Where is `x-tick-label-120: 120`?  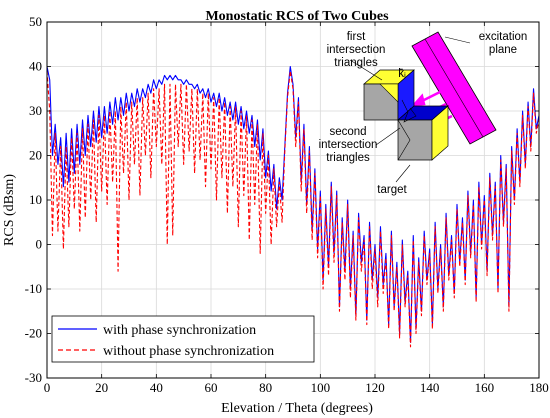
x-tick-label-120: 120 is located at coordinates (375, 387).